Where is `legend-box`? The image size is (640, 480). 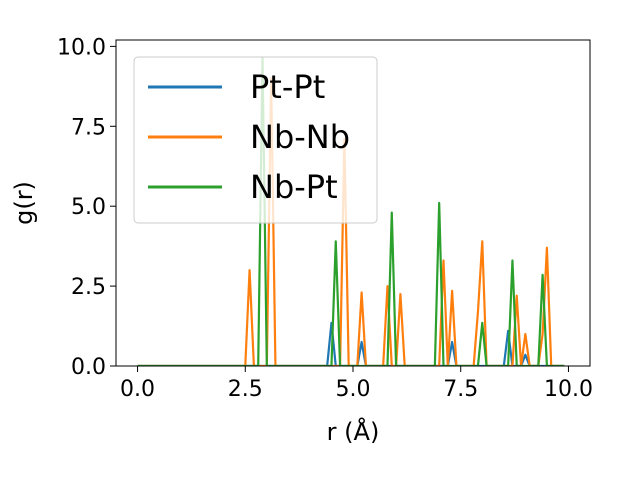
legend-box is located at coordinates (255, 140).